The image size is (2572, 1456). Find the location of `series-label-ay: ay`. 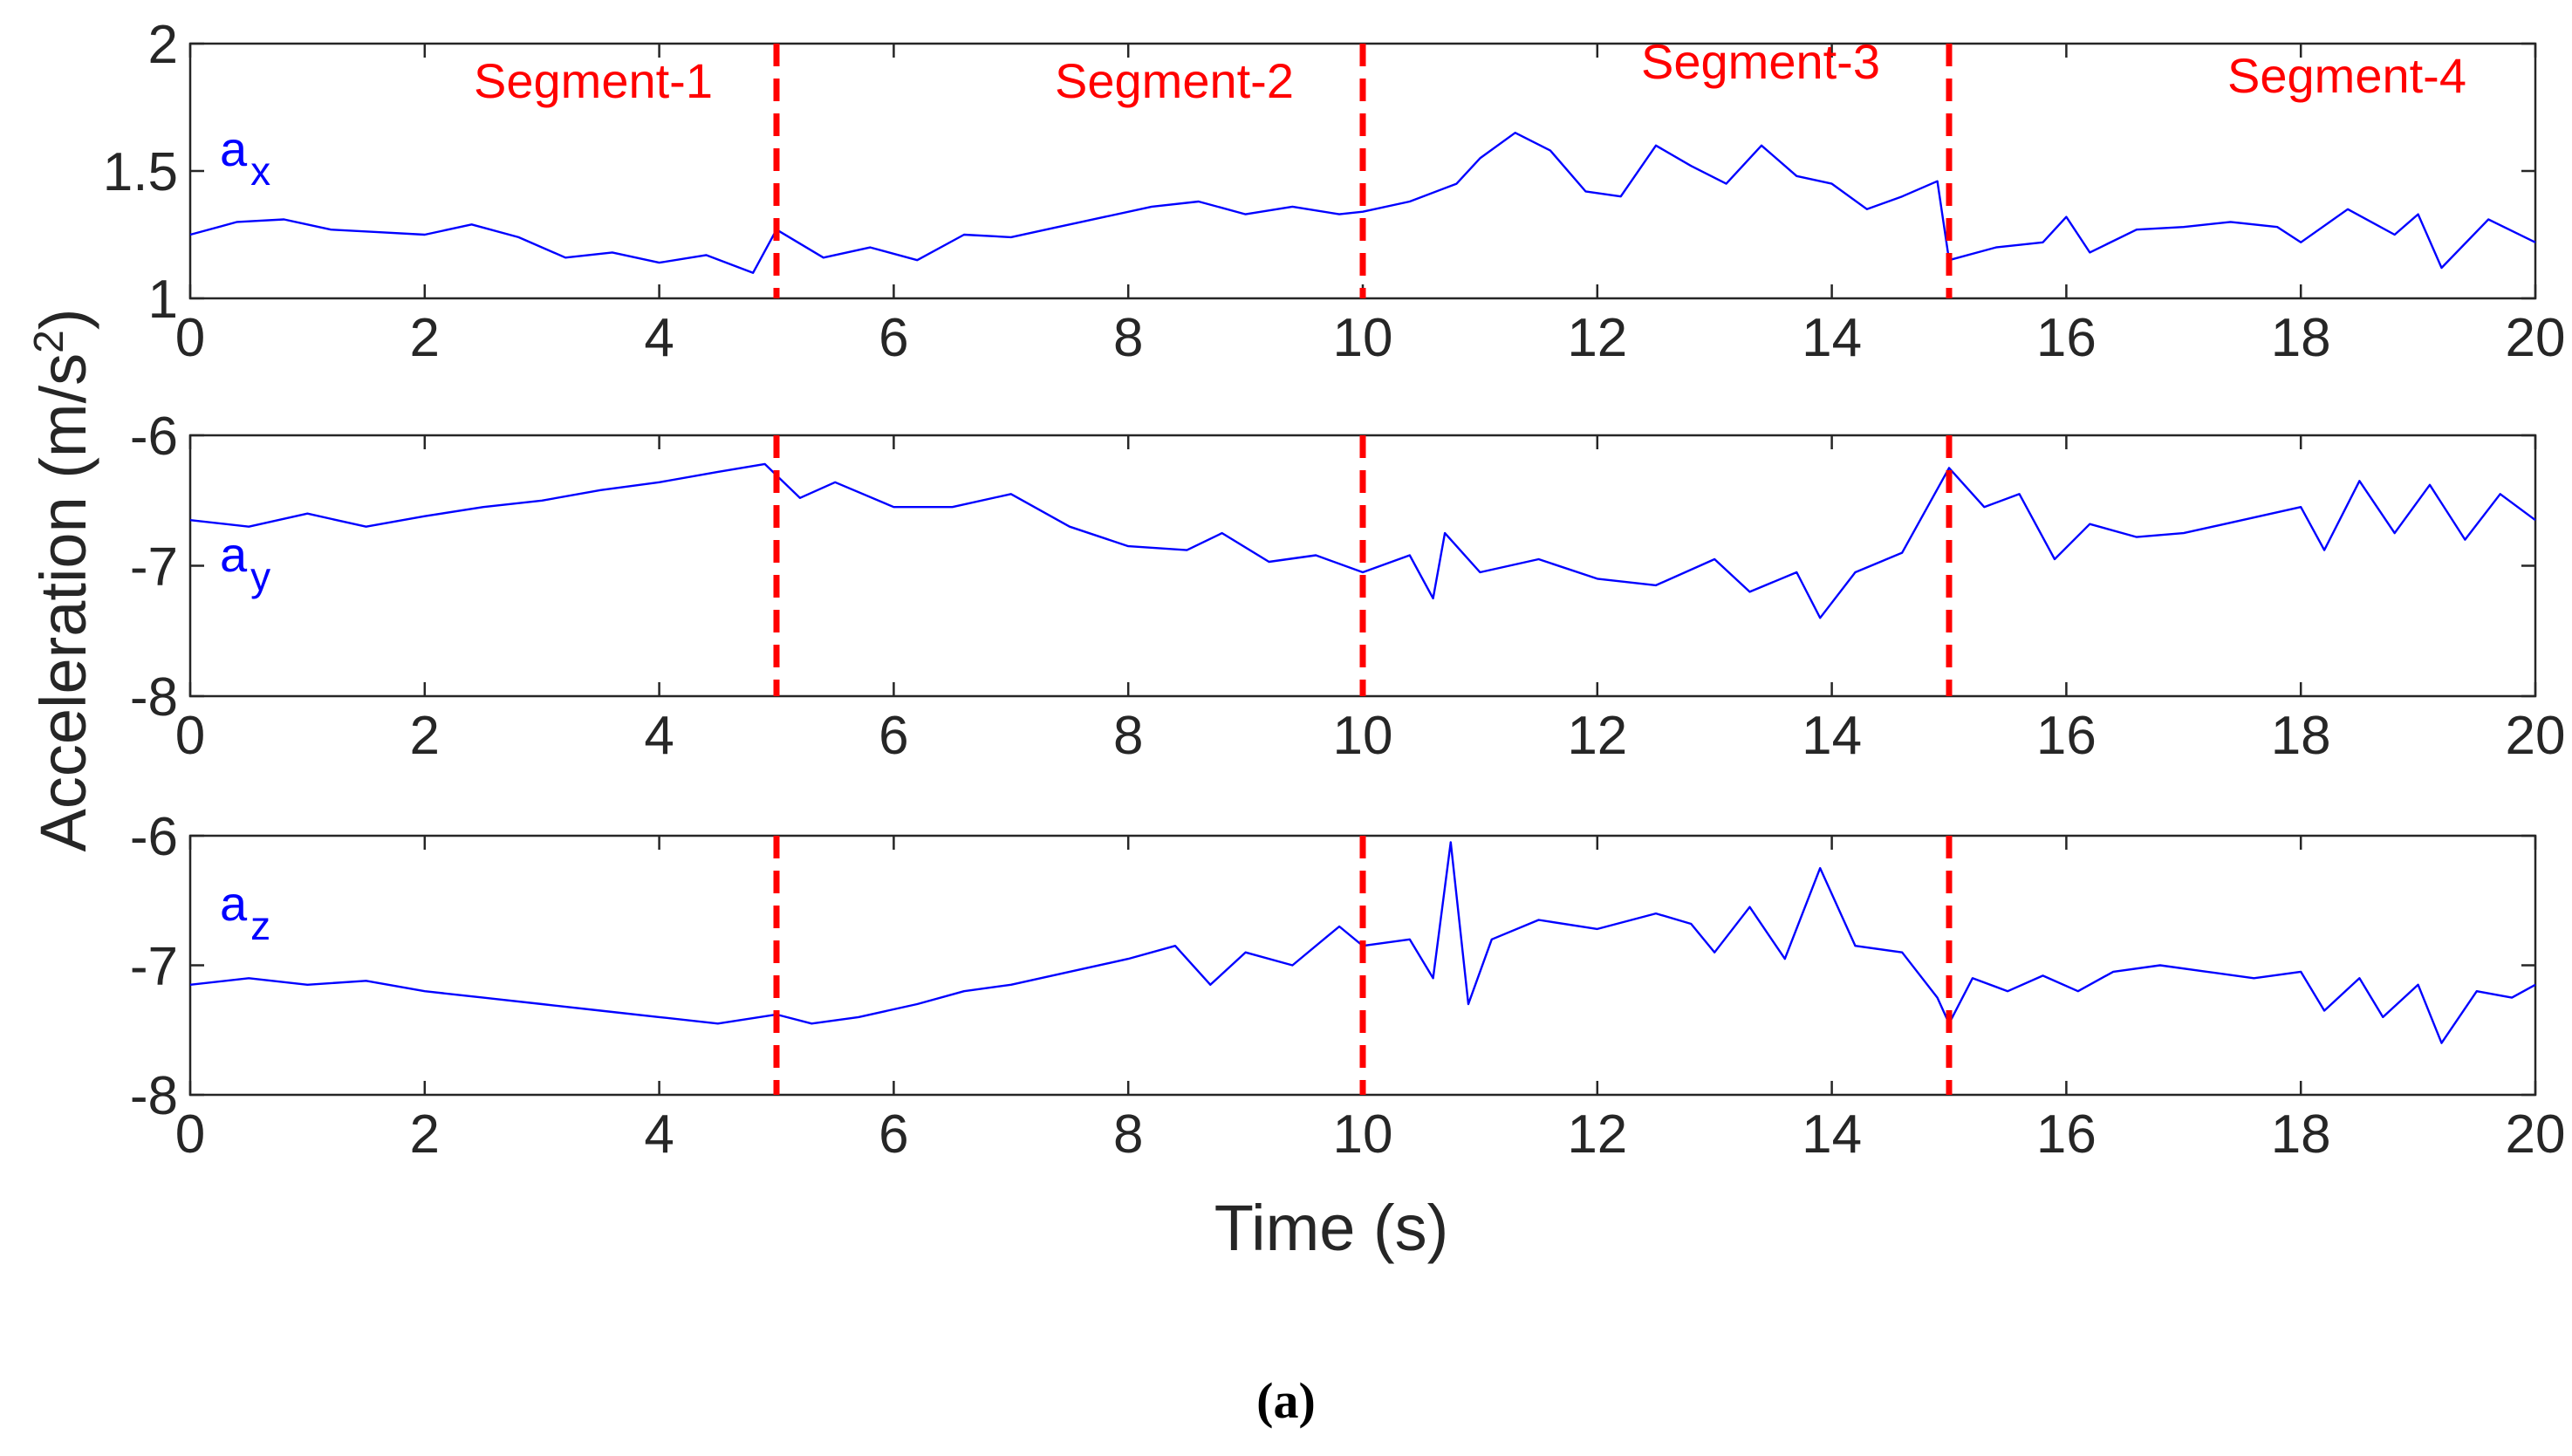

series-label-ay: ay is located at coordinates (245, 563).